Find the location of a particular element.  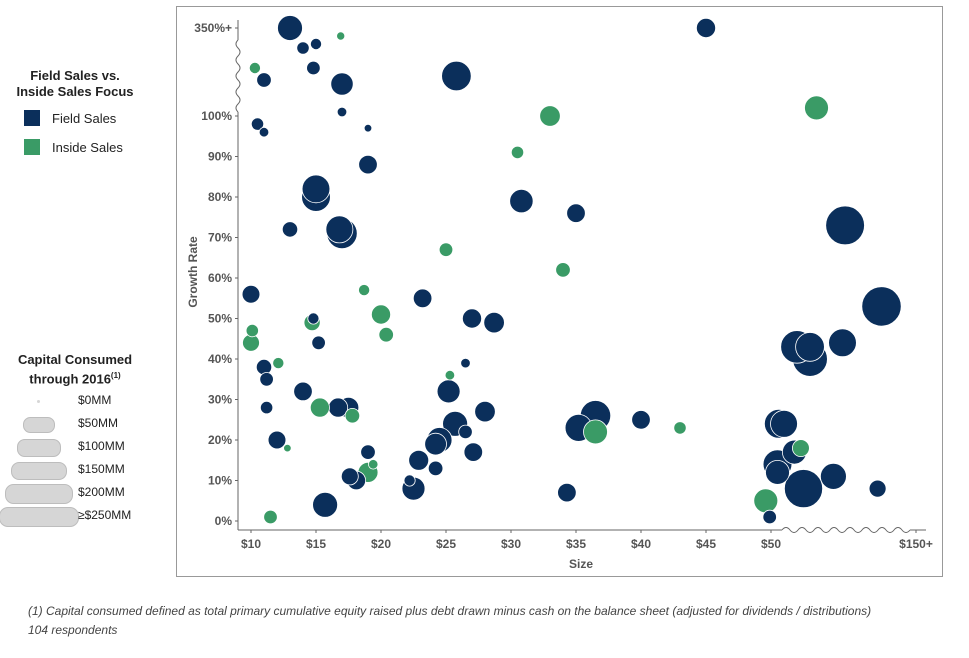

size-legend-label: $200MM is located at coordinates (101, 492).